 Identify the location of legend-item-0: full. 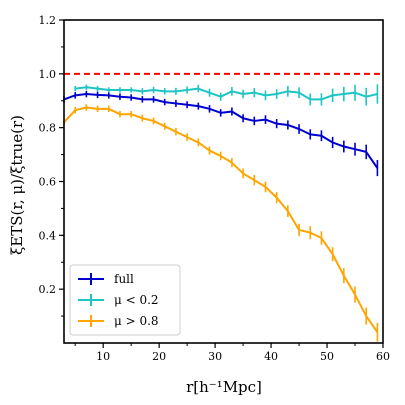
(106, 279).